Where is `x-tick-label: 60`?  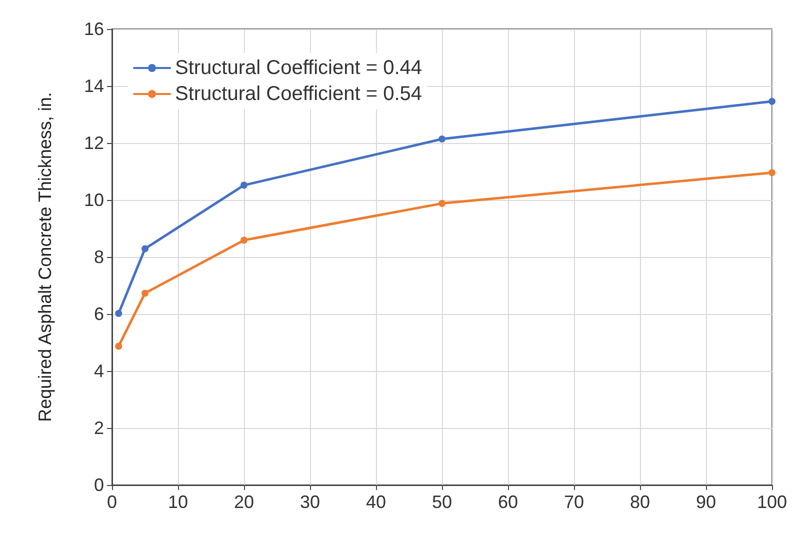
x-tick-label: 60 is located at coordinates (508, 502).